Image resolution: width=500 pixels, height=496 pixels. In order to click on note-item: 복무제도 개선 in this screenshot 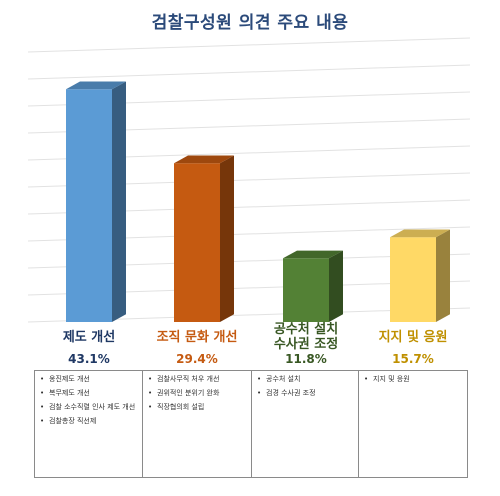, I will do `click(89, 393)`.